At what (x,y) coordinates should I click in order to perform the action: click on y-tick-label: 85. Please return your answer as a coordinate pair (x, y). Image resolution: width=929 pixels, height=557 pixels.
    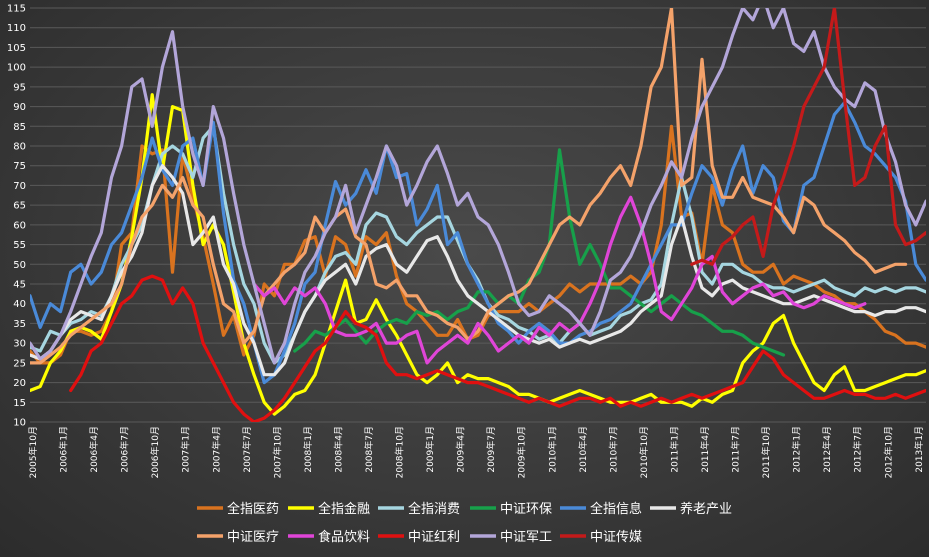
    Looking at the image, I should click on (19, 127).